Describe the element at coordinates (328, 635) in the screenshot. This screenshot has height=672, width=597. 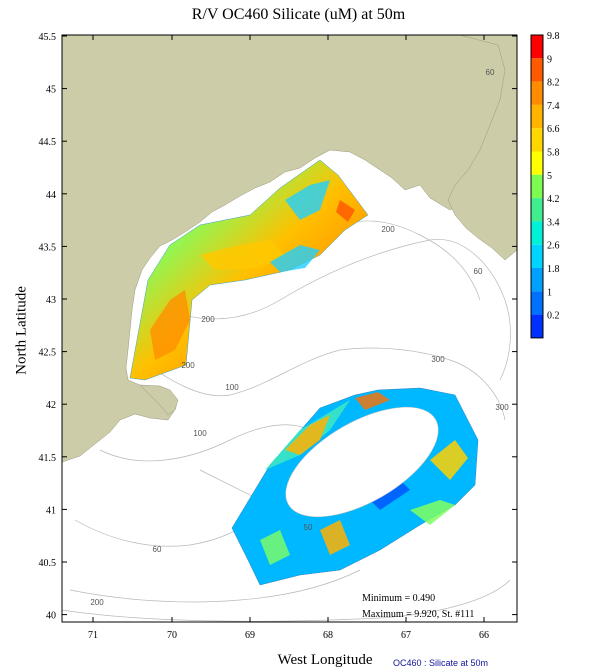
I see `x-tick-label: 68` at that location.